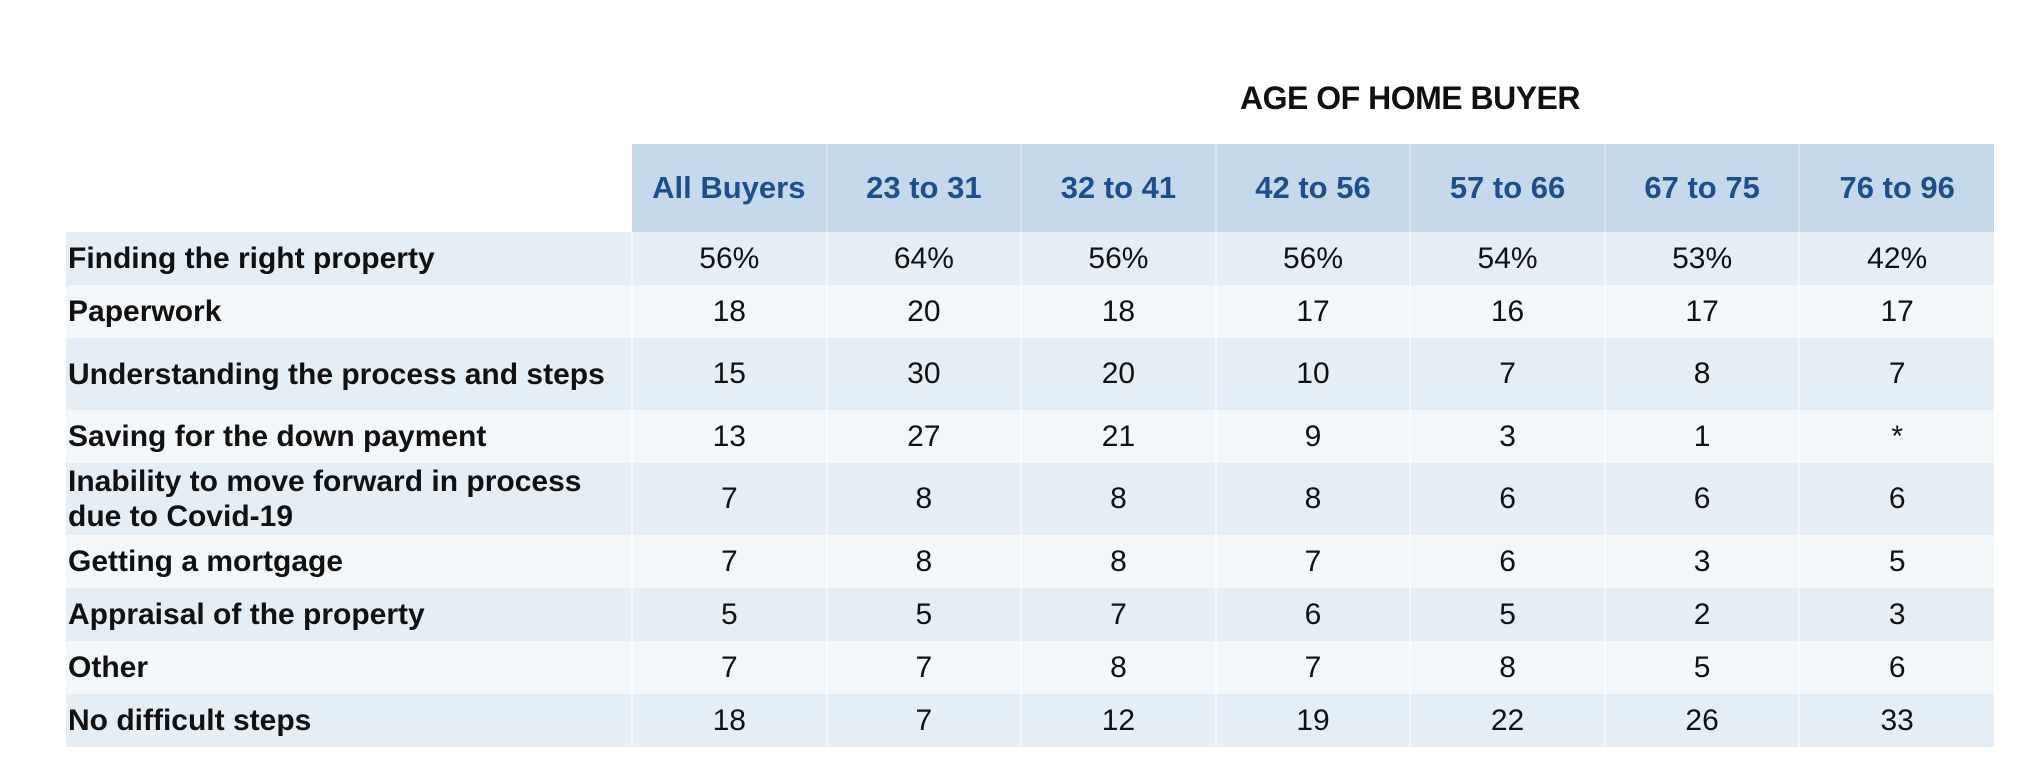 This screenshot has width=2018, height=780. I want to click on table-cell: 30, so click(924, 374).